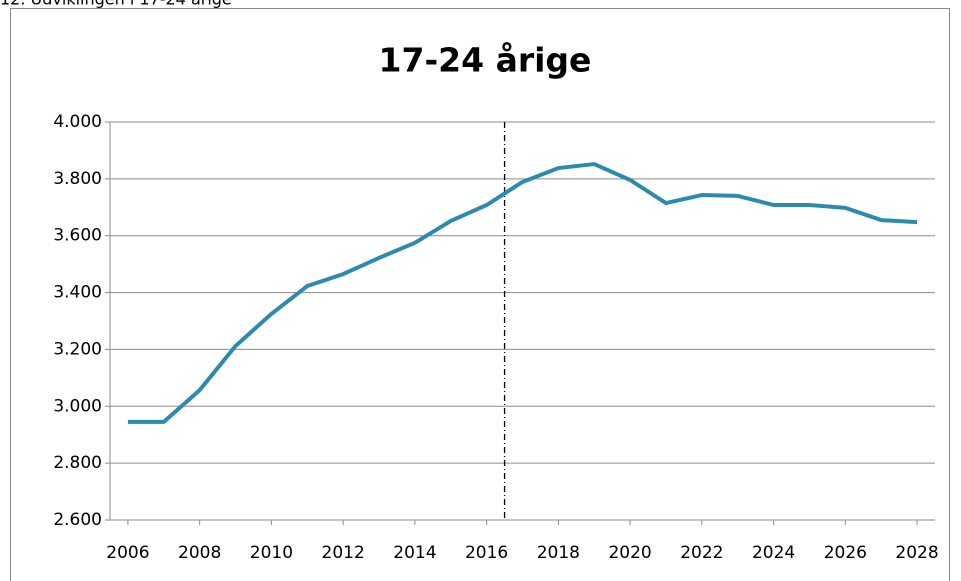  I want to click on y-tick-label: 2.800, so click(77, 463).